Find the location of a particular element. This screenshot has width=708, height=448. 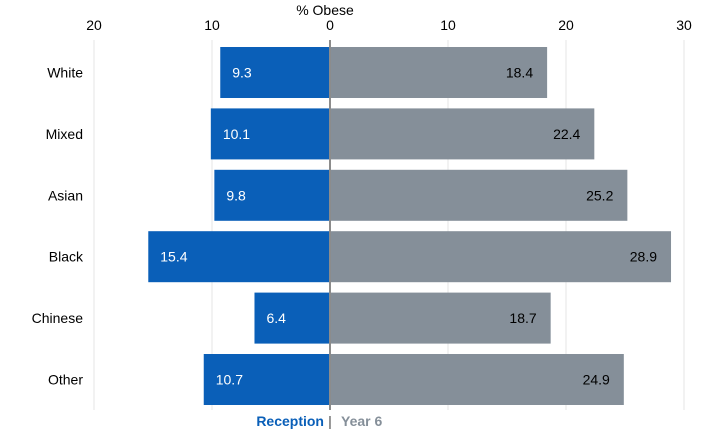

data-label-year-6: 18.4 is located at coordinates (519, 73).